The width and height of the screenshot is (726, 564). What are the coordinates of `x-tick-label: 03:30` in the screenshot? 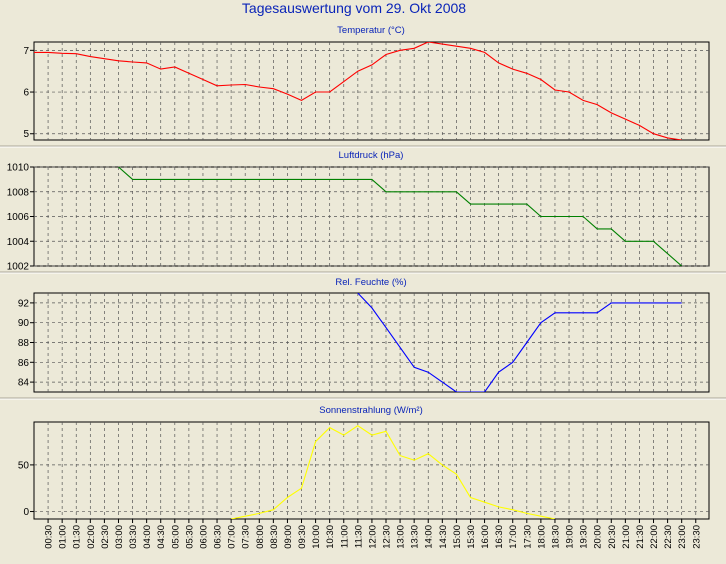 It's located at (133, 537).